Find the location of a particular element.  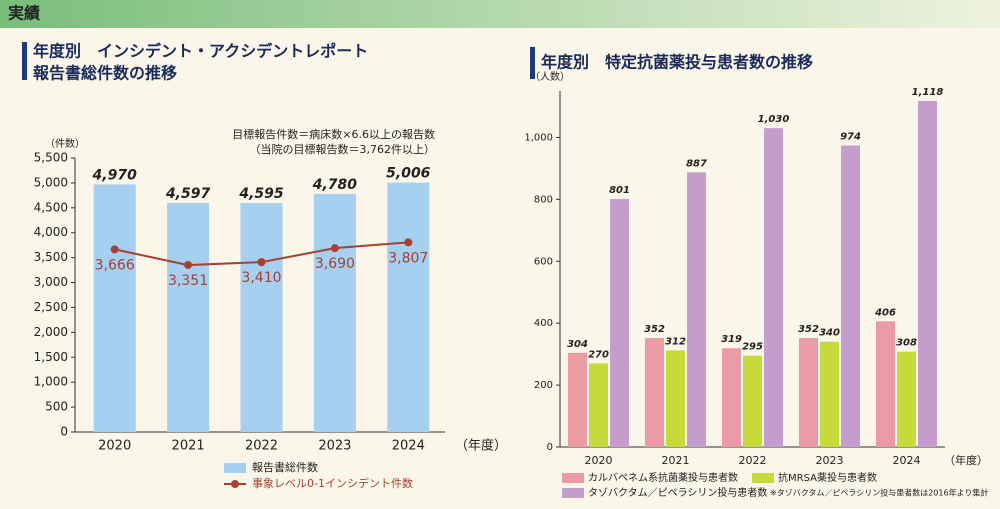

value-label: 1,030 is located at coordinates (774, 119).